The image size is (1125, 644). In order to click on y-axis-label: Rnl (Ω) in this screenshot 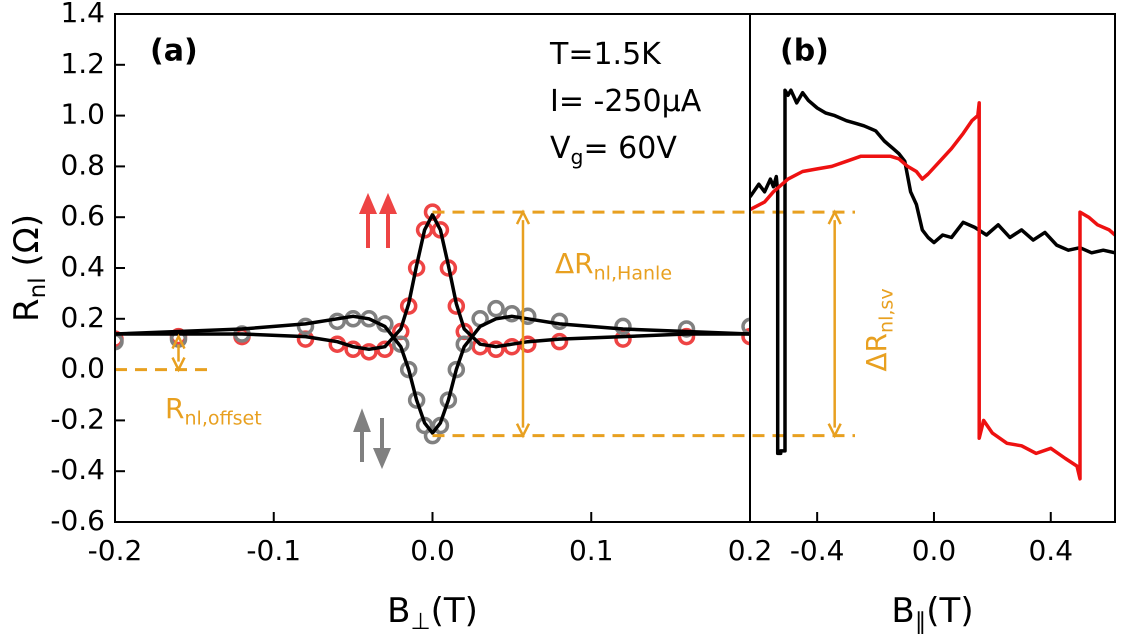, I will do `click(29, 268)`.